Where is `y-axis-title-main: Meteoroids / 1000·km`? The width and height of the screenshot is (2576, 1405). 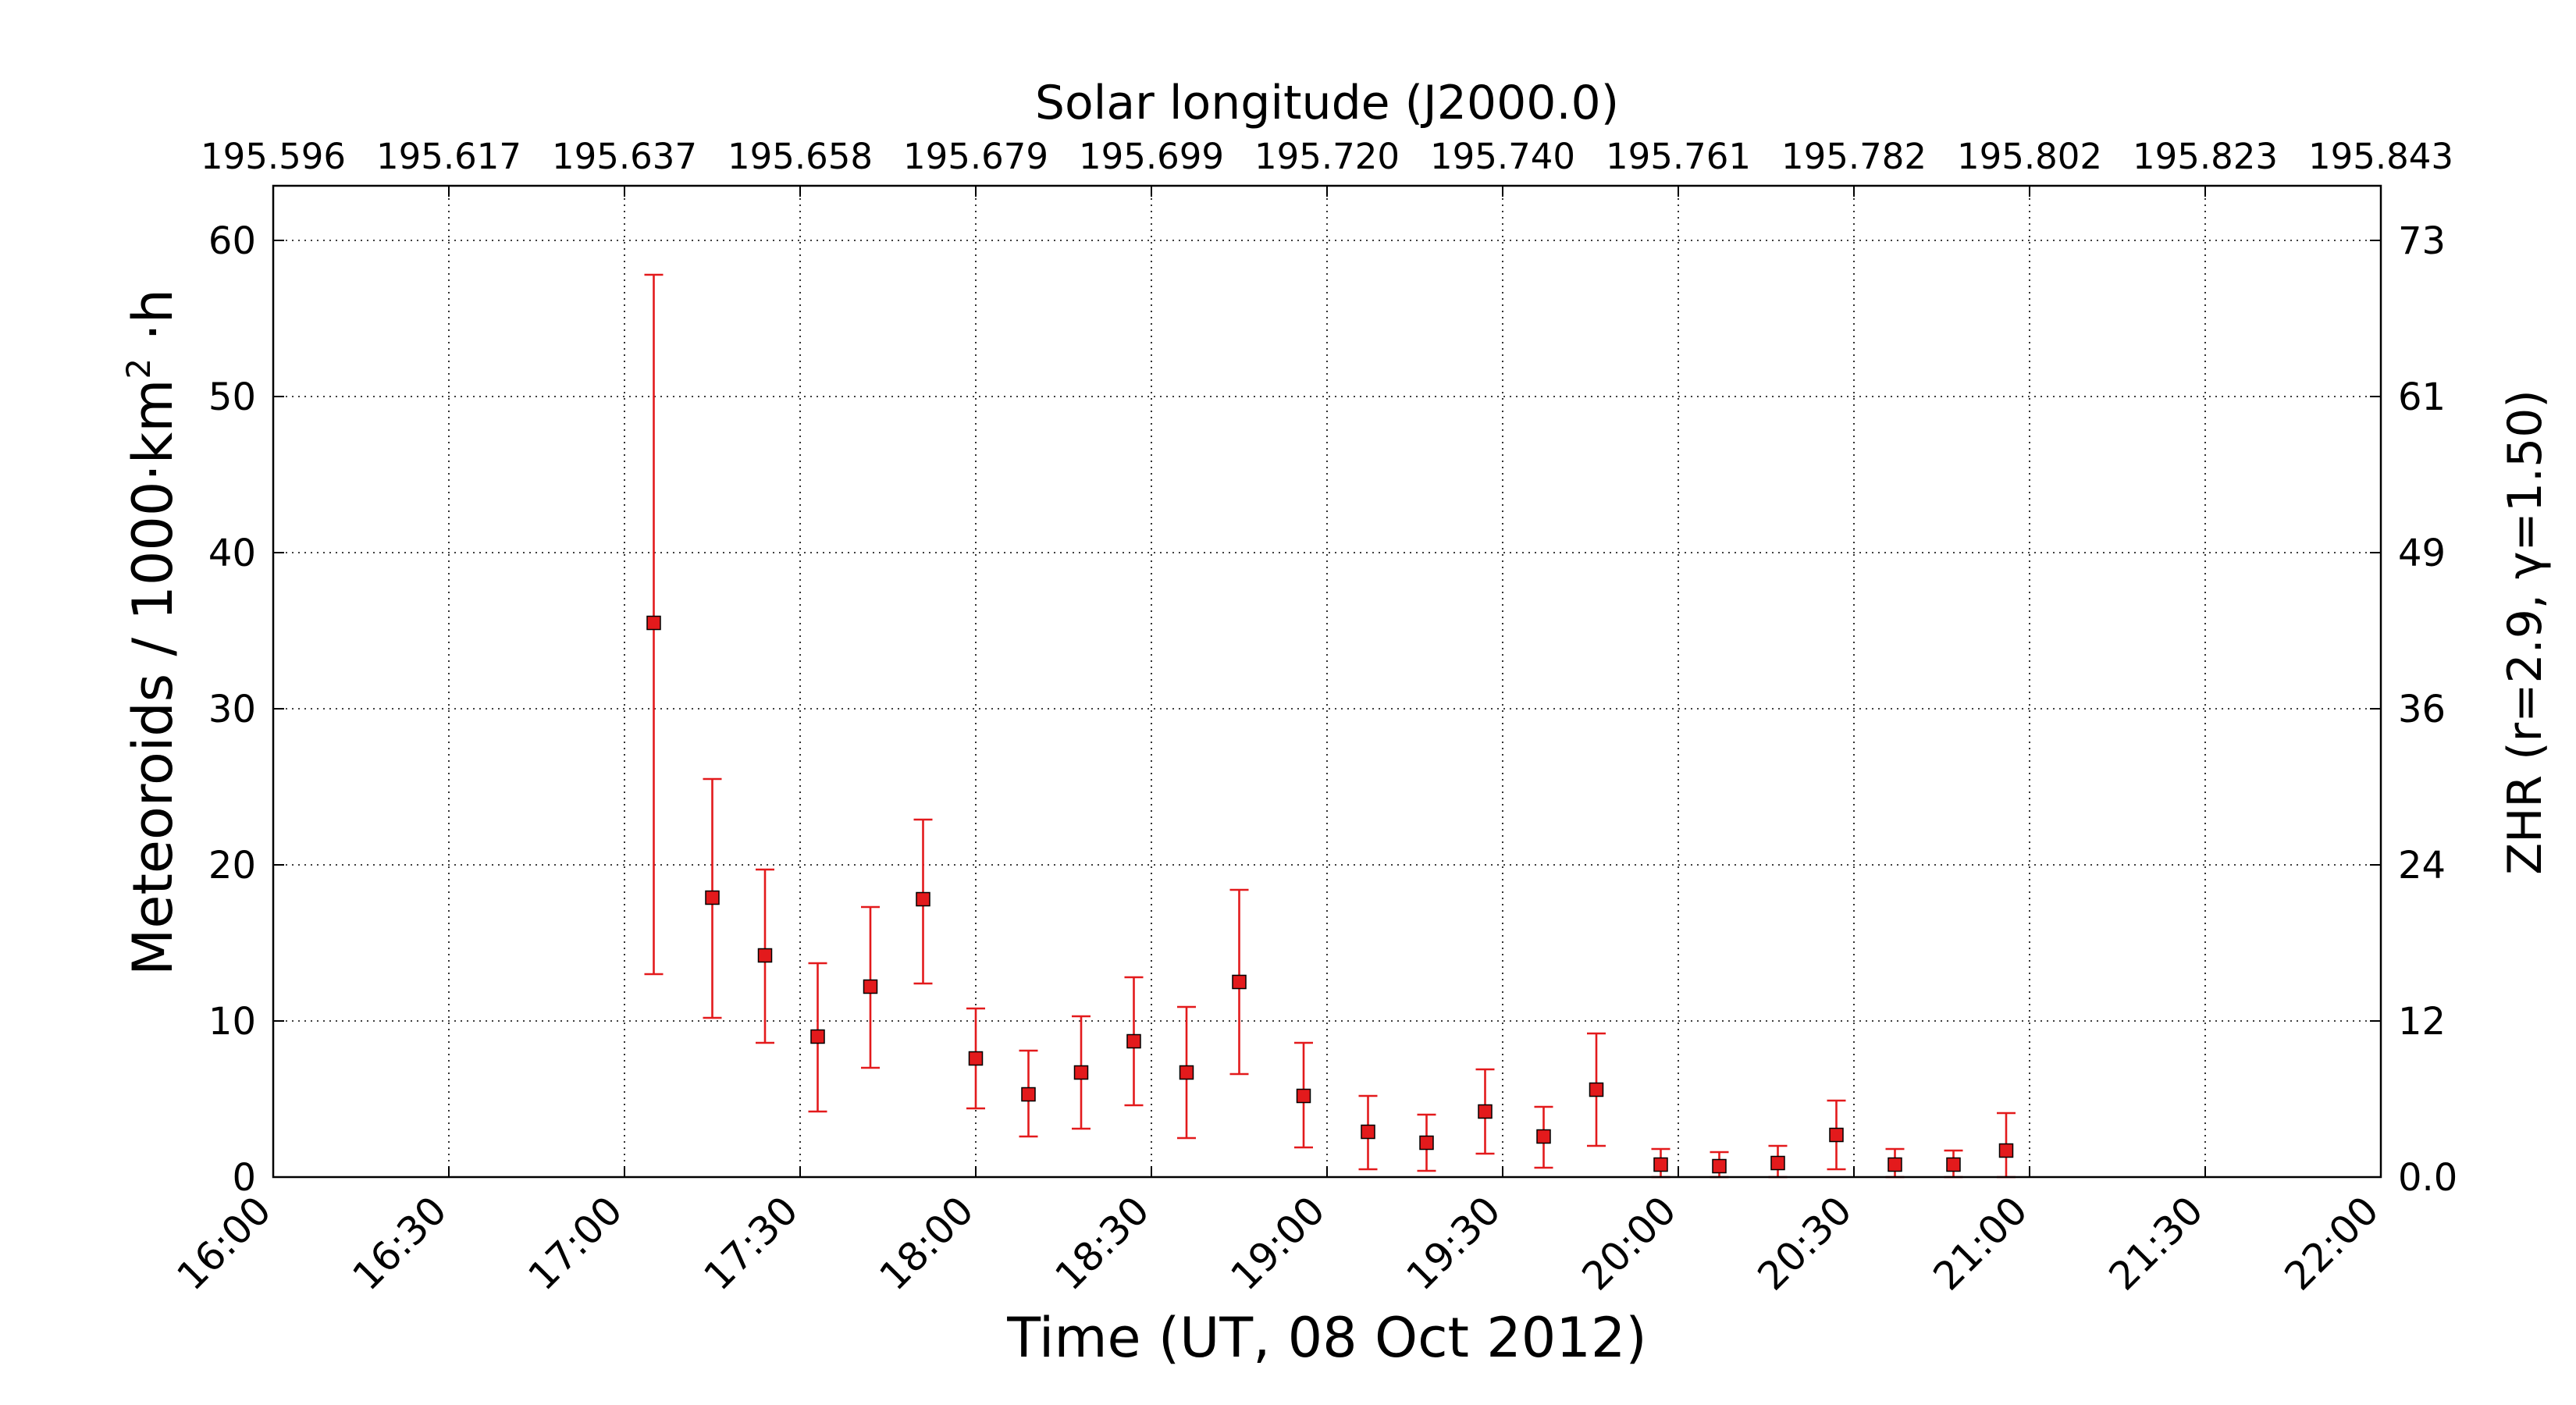 y-axis-title-main: Meteoroids / 1000·km is located at coordinates (153, 678).